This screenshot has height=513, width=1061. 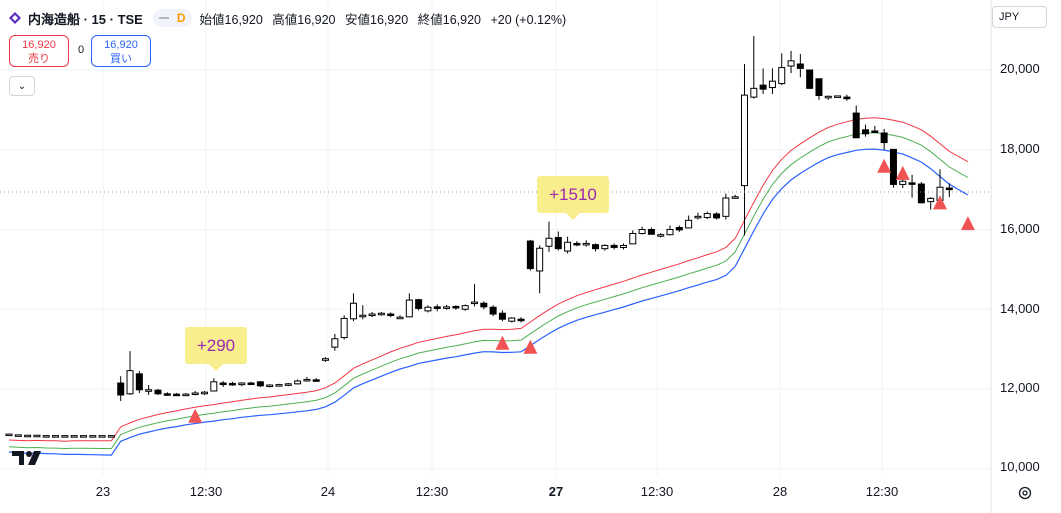 I want to click on market-status-pill: D, so click(x=172, y=18).